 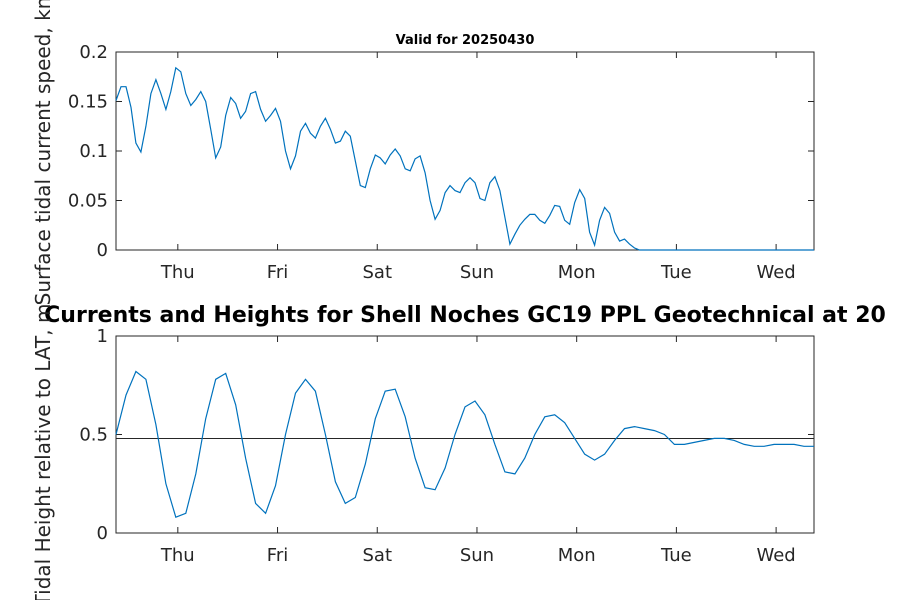 What do you see at coordinates (43, 152) in the screenshot?
I see `panel1-ylabel: Surface tidal current speed, kn` at bounding box center [43, 152].